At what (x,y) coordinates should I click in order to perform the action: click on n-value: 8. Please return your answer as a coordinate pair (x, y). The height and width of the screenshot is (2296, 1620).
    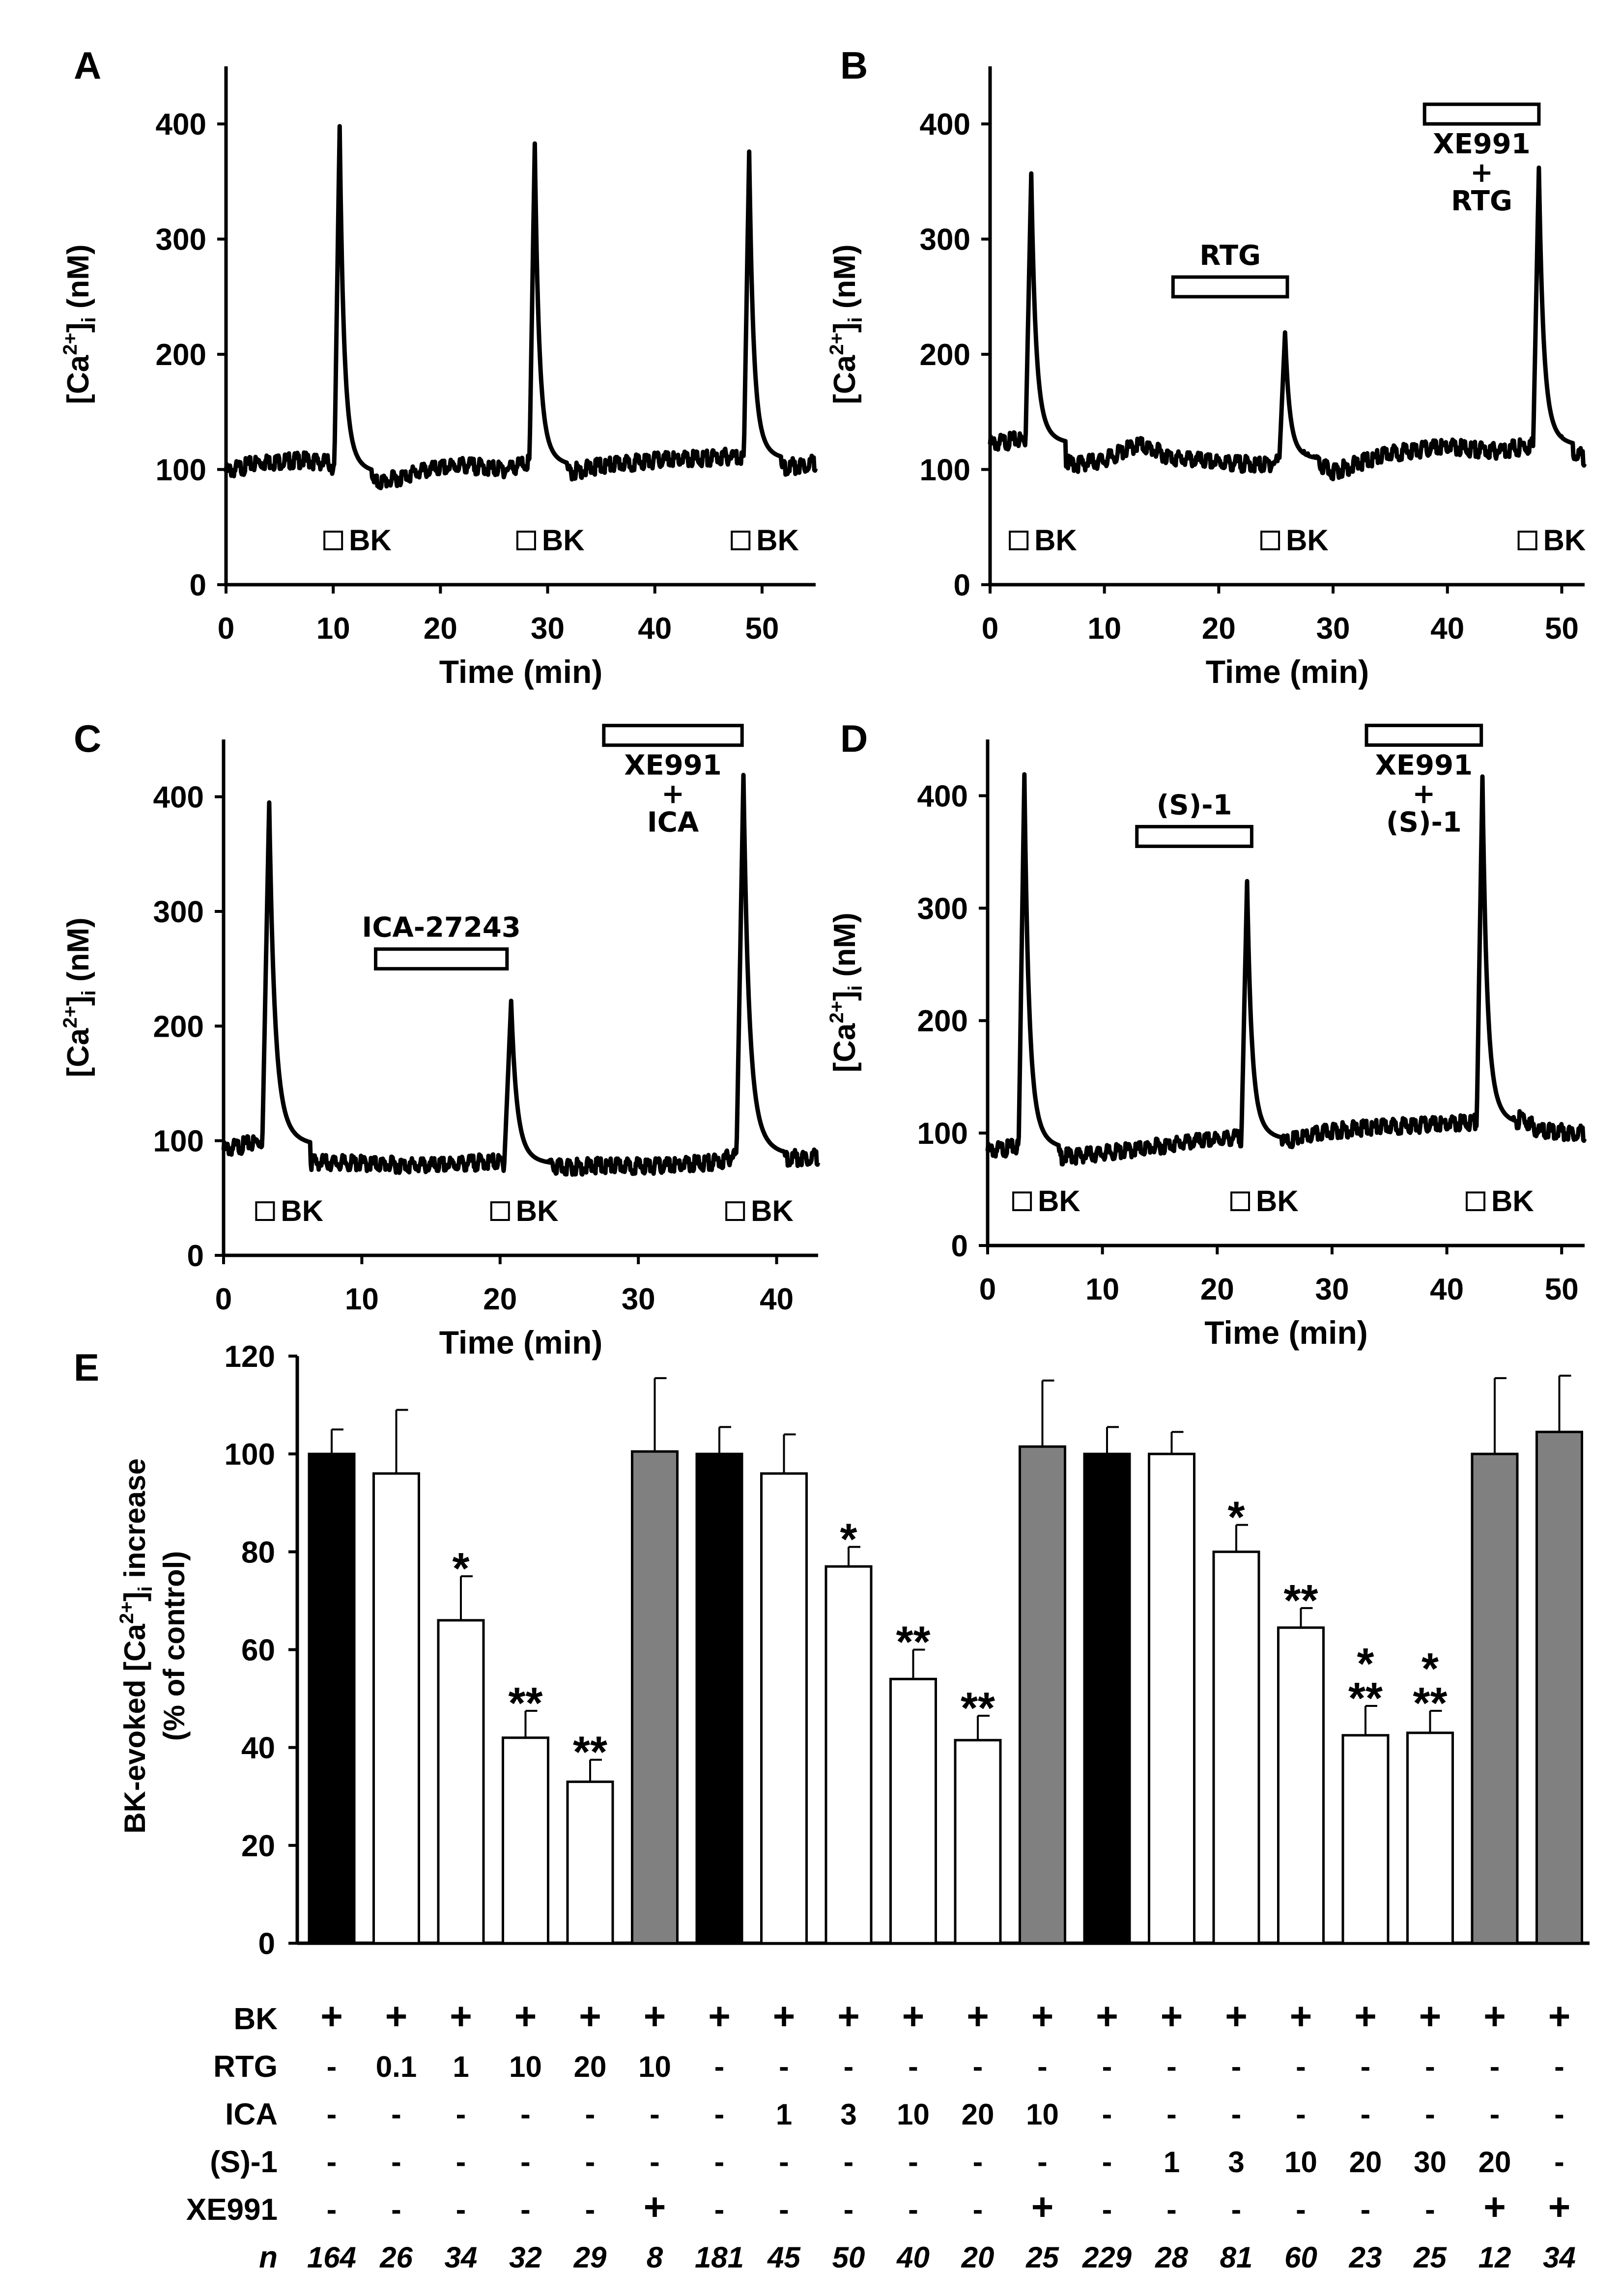
    Looking at the image, I should click on (655, 2257).